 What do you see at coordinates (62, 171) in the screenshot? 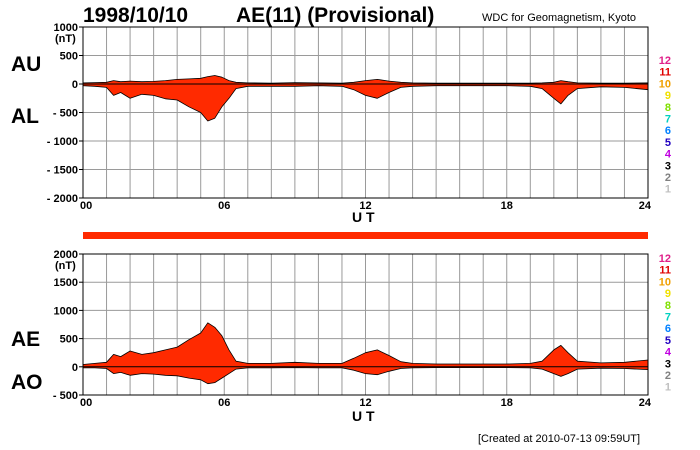
I see `au-al-y-tick-label: - 1500` at bounding box center [62, 171].